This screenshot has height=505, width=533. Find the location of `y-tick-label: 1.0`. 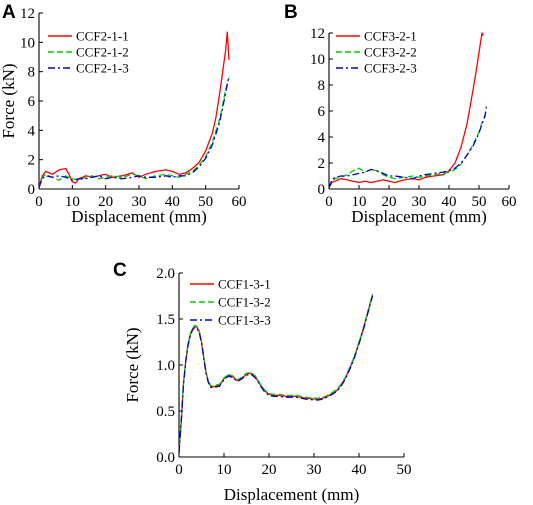

y-tick-label: 1.0 is located at coordinates (165, 366).